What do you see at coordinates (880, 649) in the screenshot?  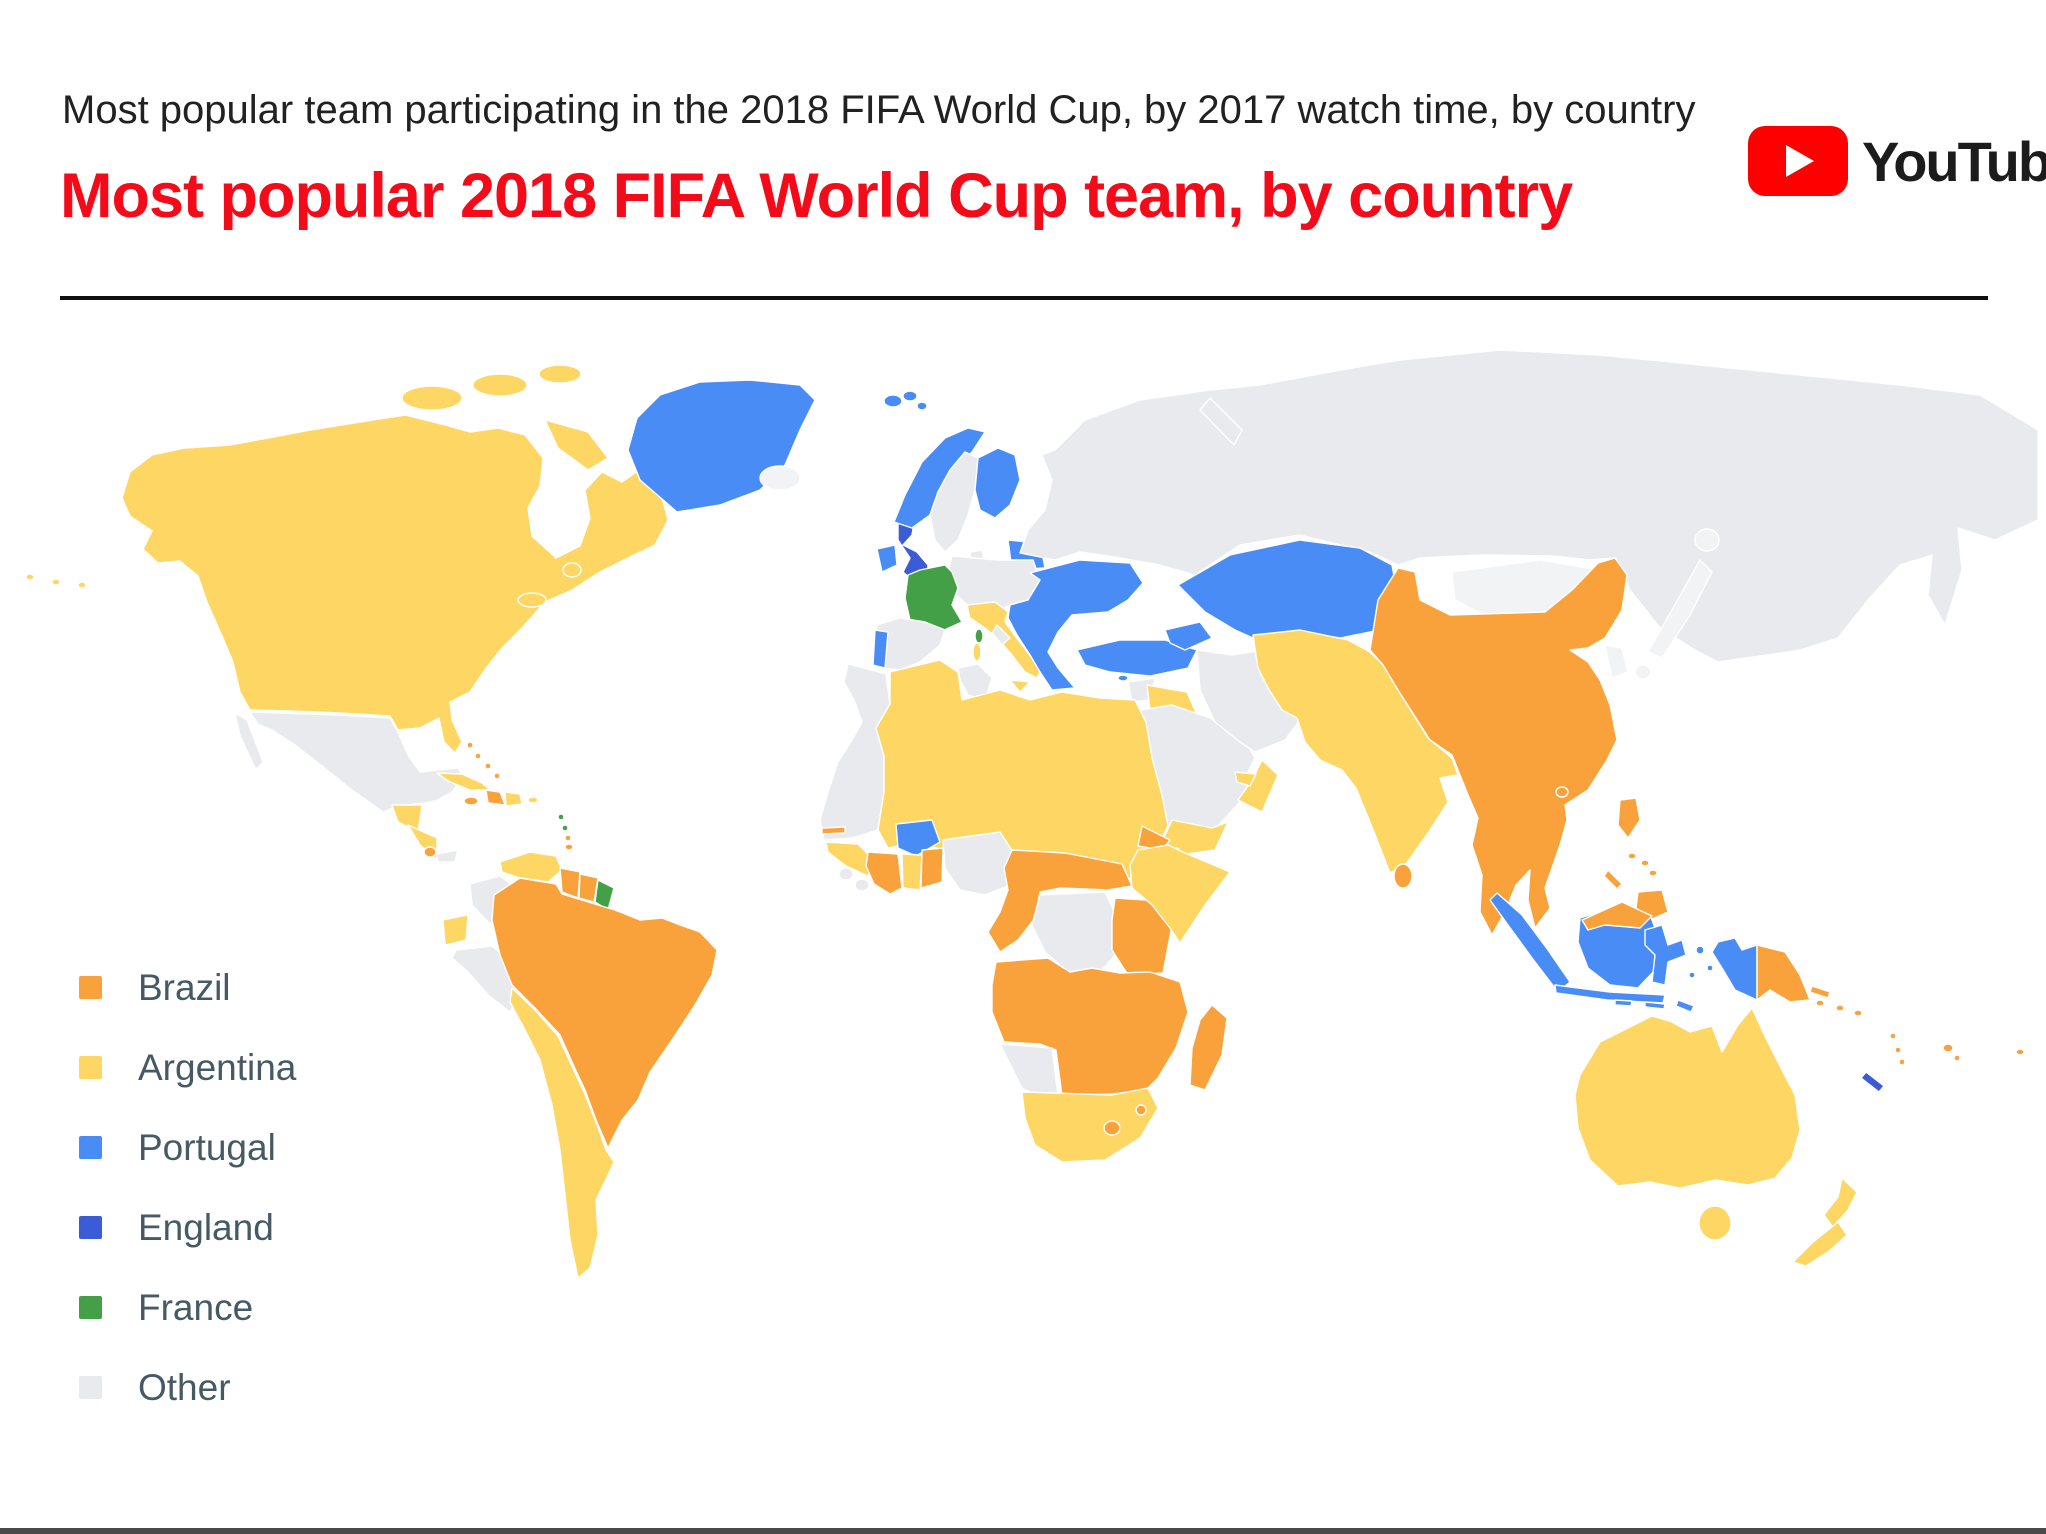 I see `region-portugal` at bounding box center [880, 649].